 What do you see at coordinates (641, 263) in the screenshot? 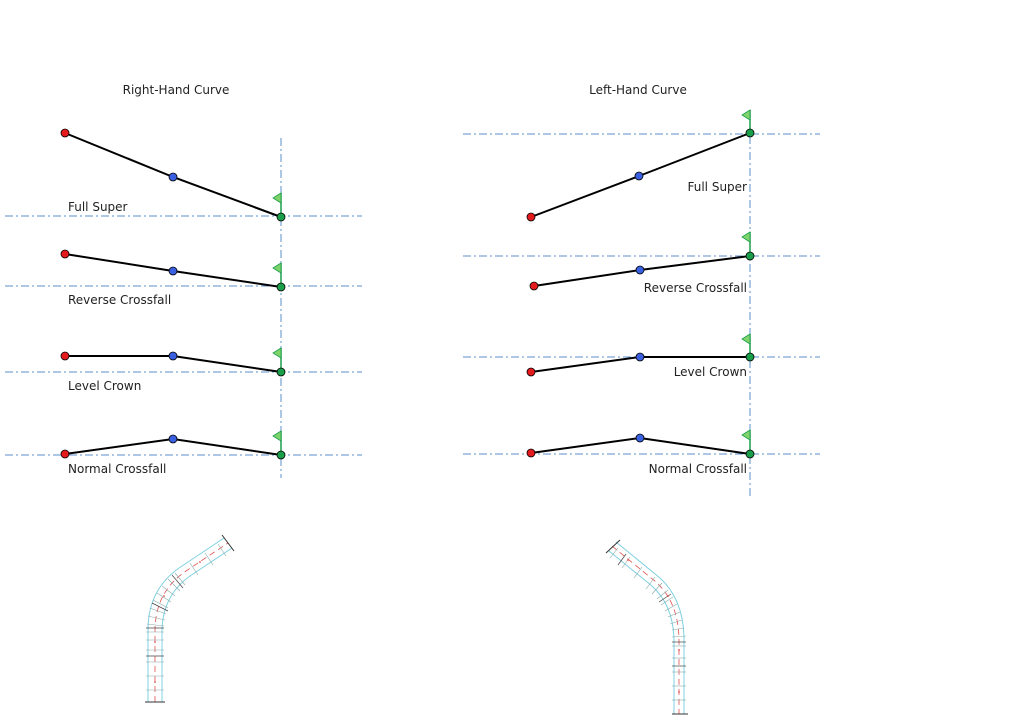
I see `left-row-reverse-crossfall: Reverse Crossfall` at bounding box center [641, 263].